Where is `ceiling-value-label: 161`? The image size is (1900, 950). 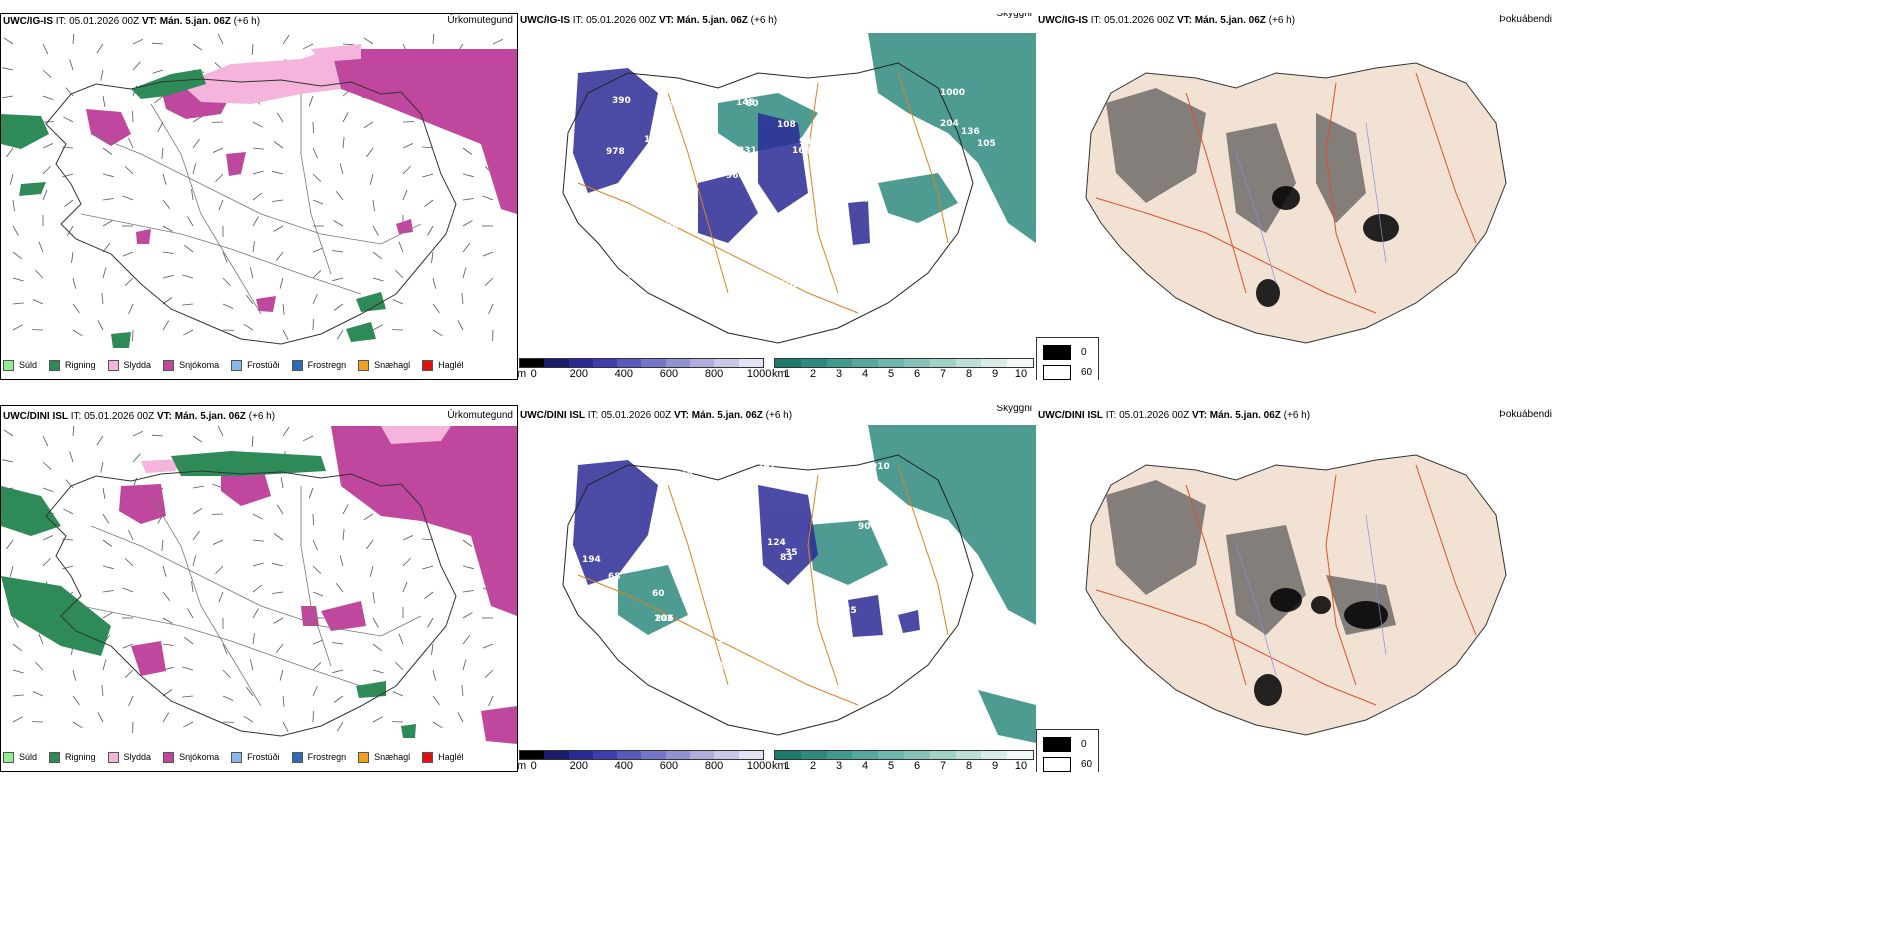 ceiling-value-label: 161 is located at coordinates (841, 219).